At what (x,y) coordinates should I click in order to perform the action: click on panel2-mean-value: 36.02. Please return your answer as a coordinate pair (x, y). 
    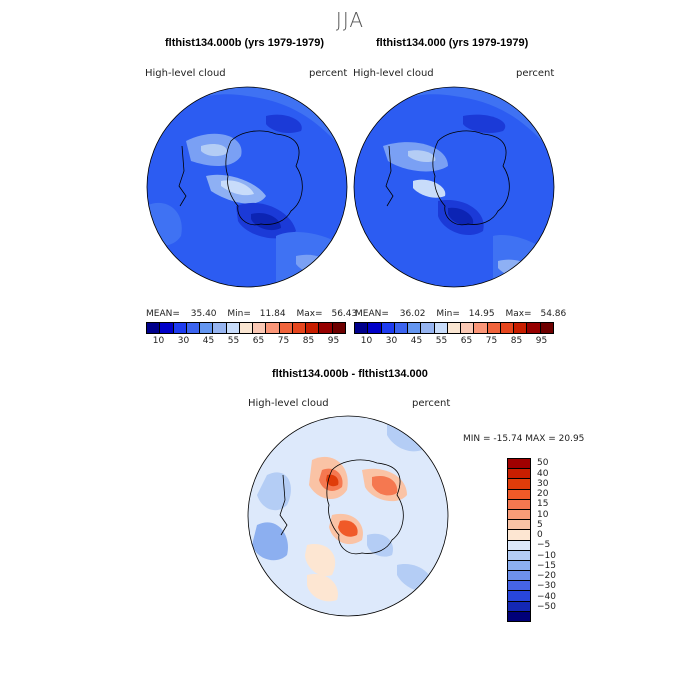
    Looking at the image, I should click on (412, 314).